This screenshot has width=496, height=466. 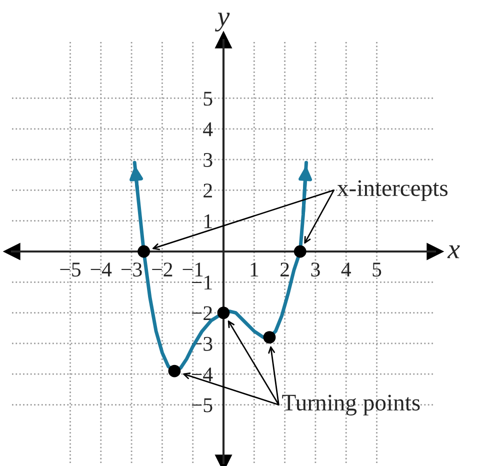 What do you see at coordinates (208, 129) in the screenshot?
I see `y-tick-label: 4` at bounding box center [208, 129].